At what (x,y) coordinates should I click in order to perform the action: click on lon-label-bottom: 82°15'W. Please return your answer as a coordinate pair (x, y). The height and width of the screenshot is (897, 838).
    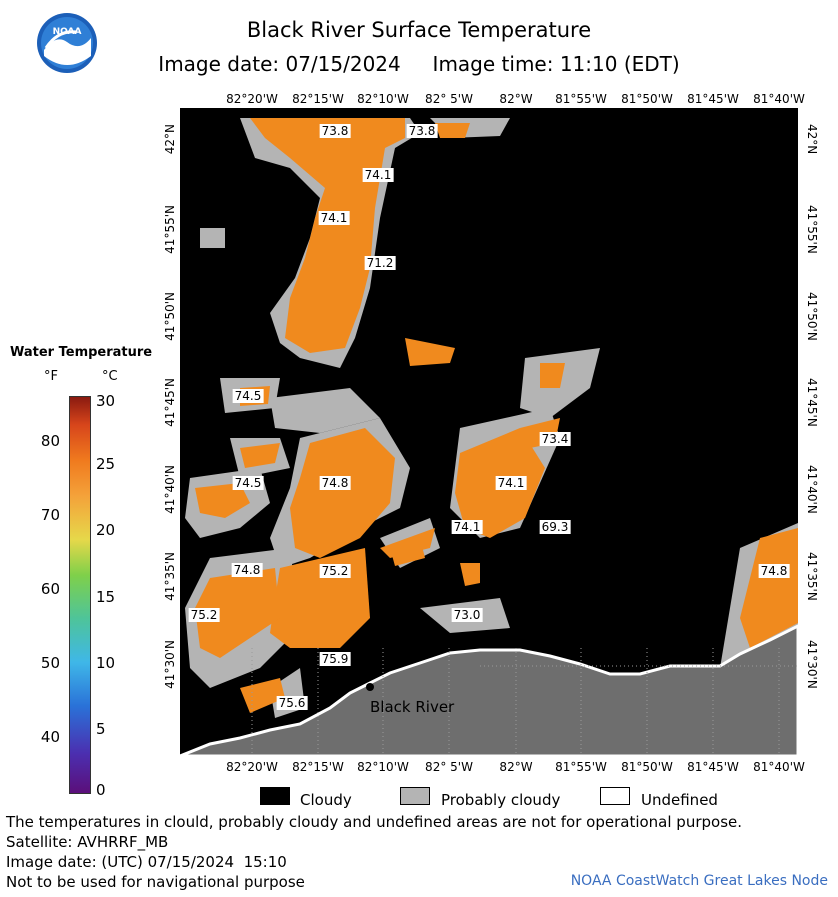
    Looking at the image, I should click on (318, 767).